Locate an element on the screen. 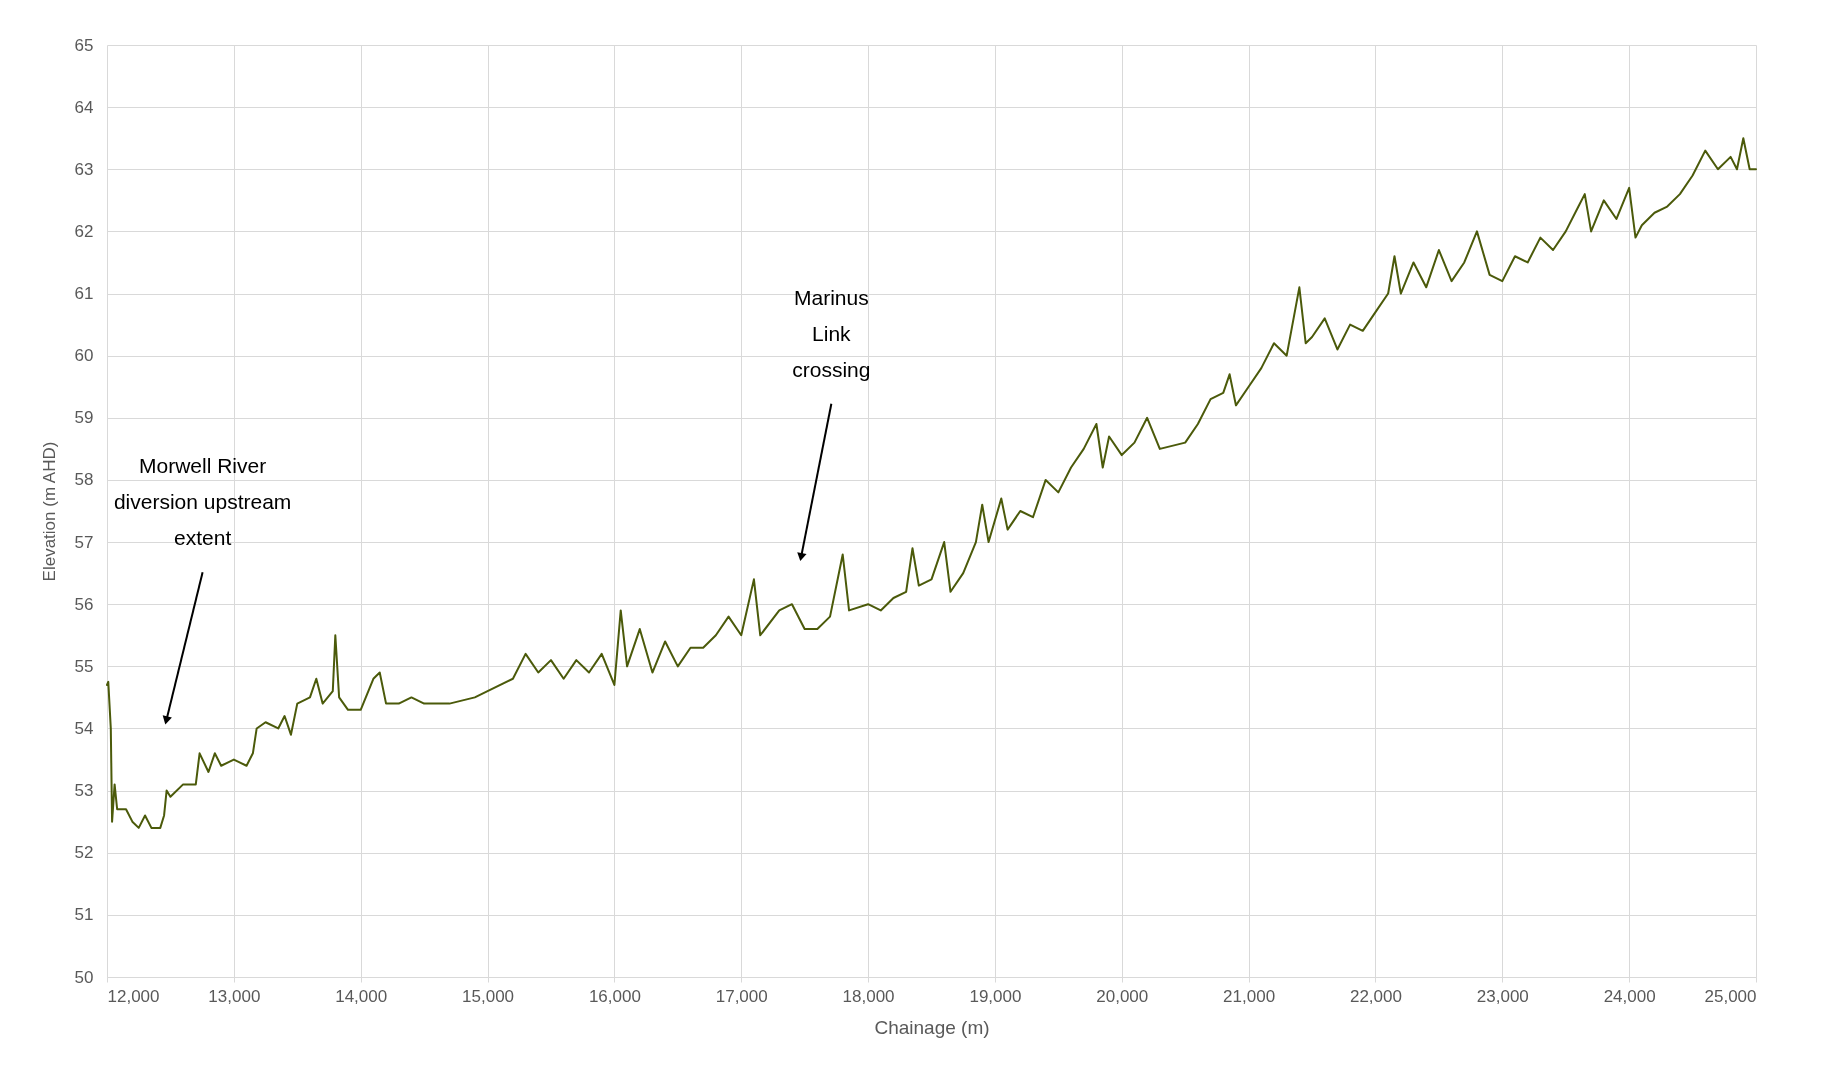 The width and height of the screenshot is (1839, 1084). x-tick-label: 21,000 is located at coordinates (1249, 996).